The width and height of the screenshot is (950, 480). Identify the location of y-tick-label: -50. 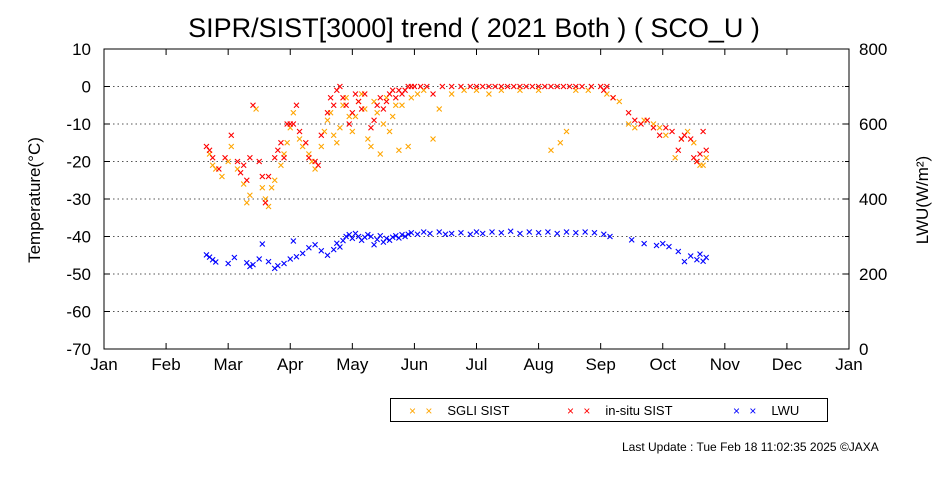
(78, 274).